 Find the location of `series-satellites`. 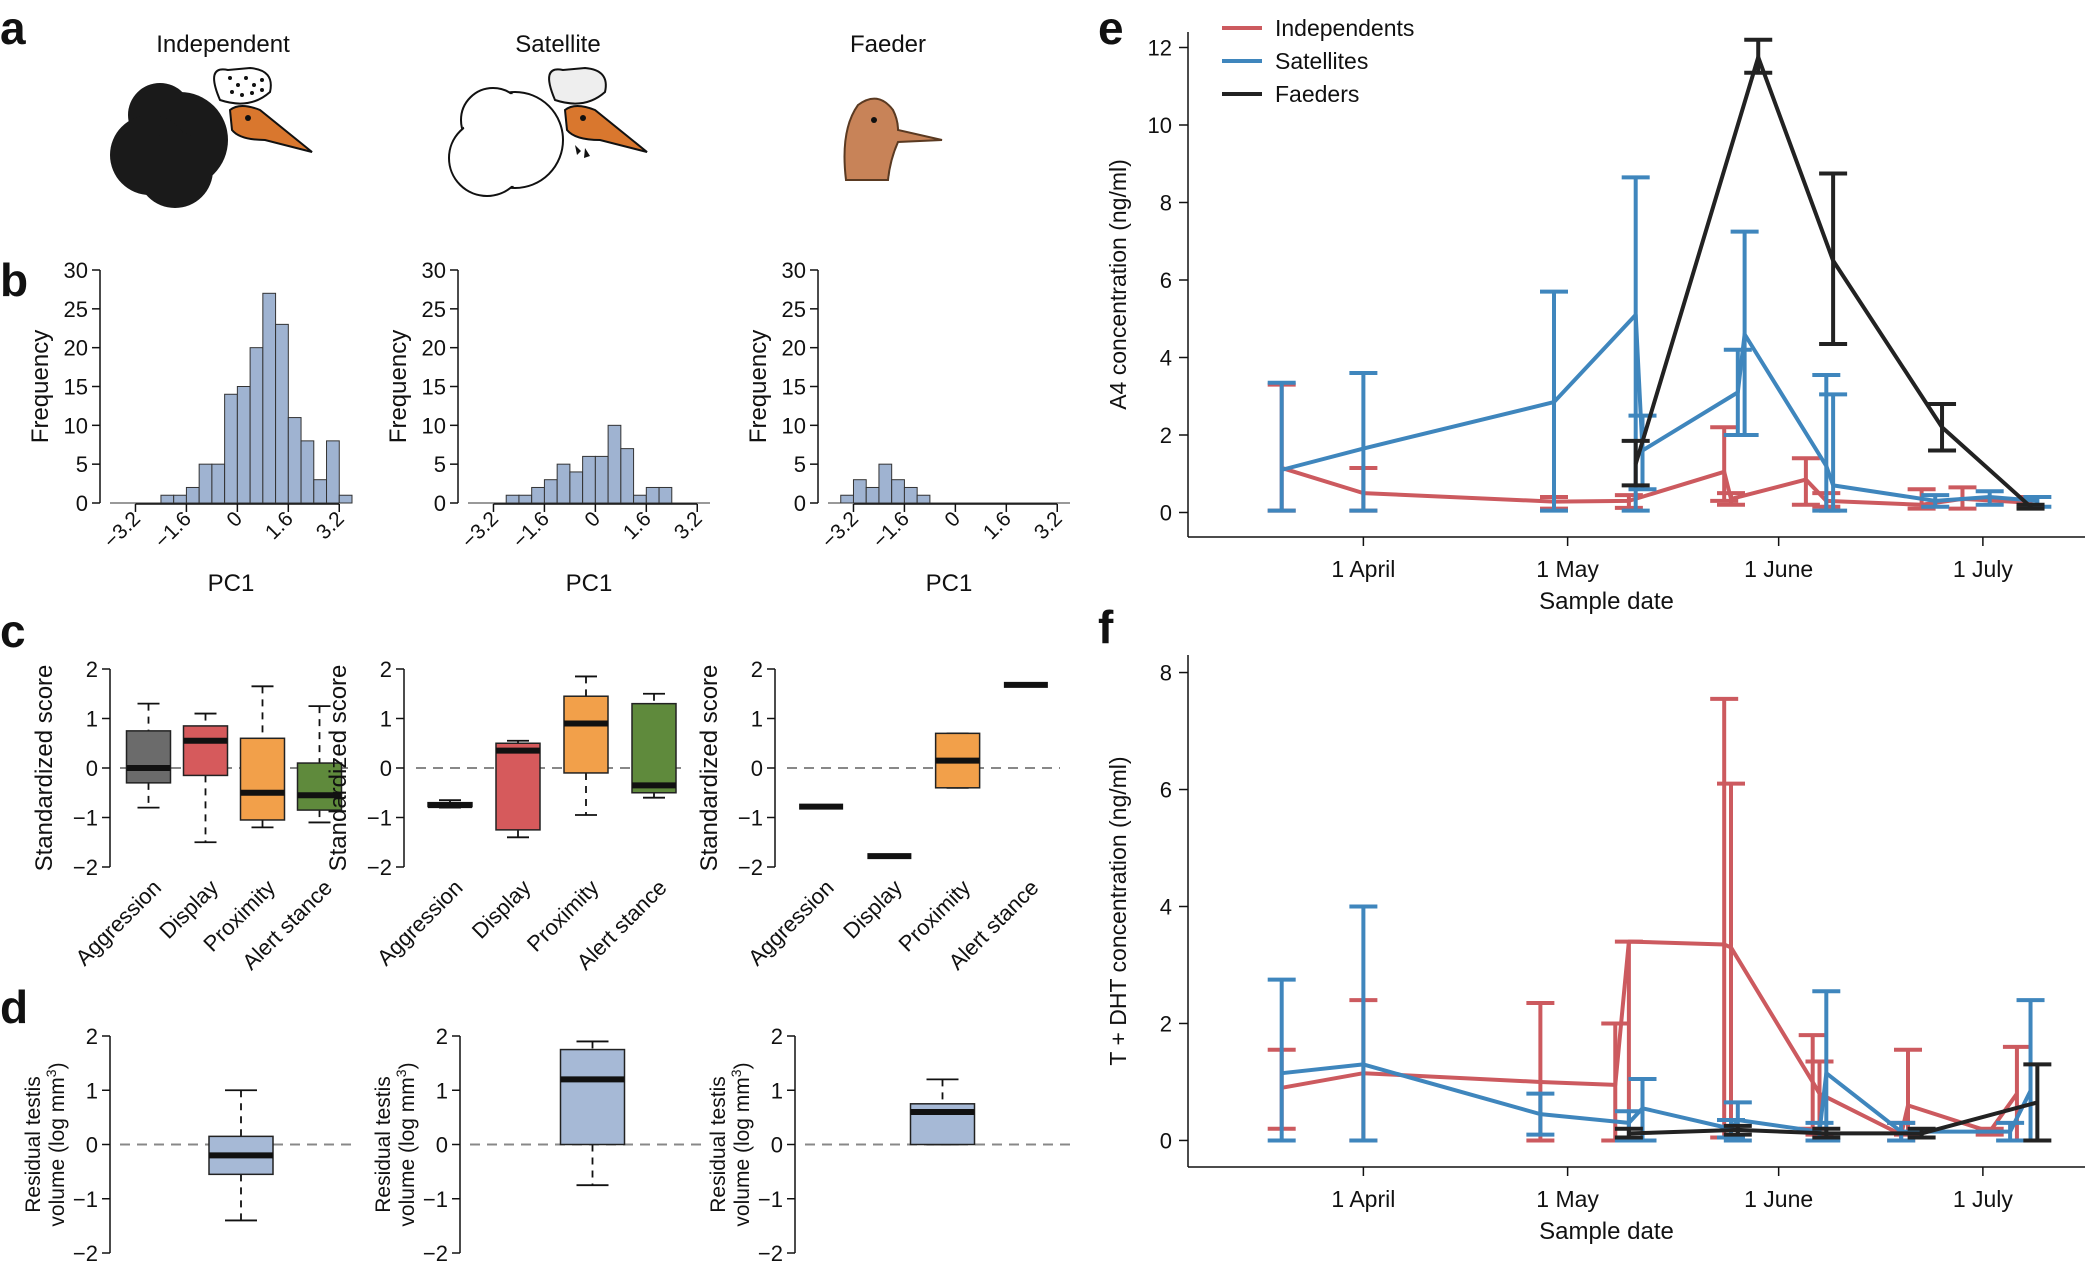

series-satellites is located at coordinates (1659, 344).